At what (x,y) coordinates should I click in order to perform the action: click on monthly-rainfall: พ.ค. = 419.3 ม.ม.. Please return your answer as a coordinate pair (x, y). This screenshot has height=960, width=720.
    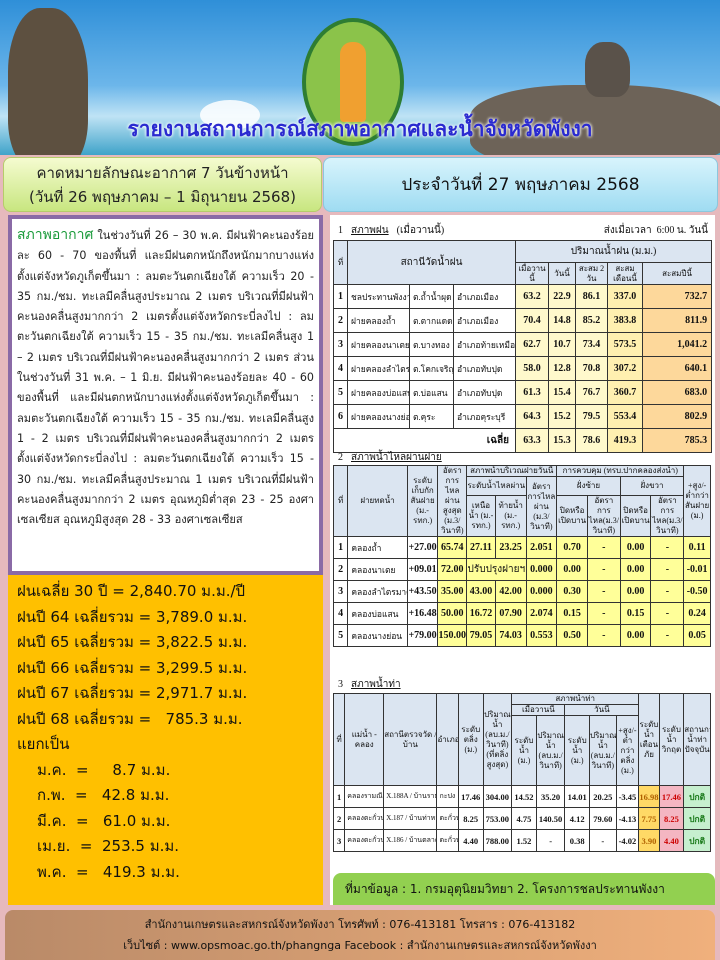
    Looking at the image, I should click on (108, 871).